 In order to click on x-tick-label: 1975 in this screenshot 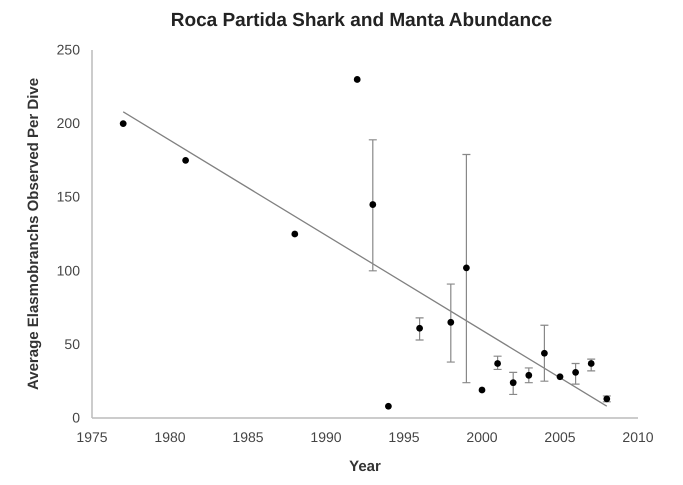, I will do `click(92, 436)`.